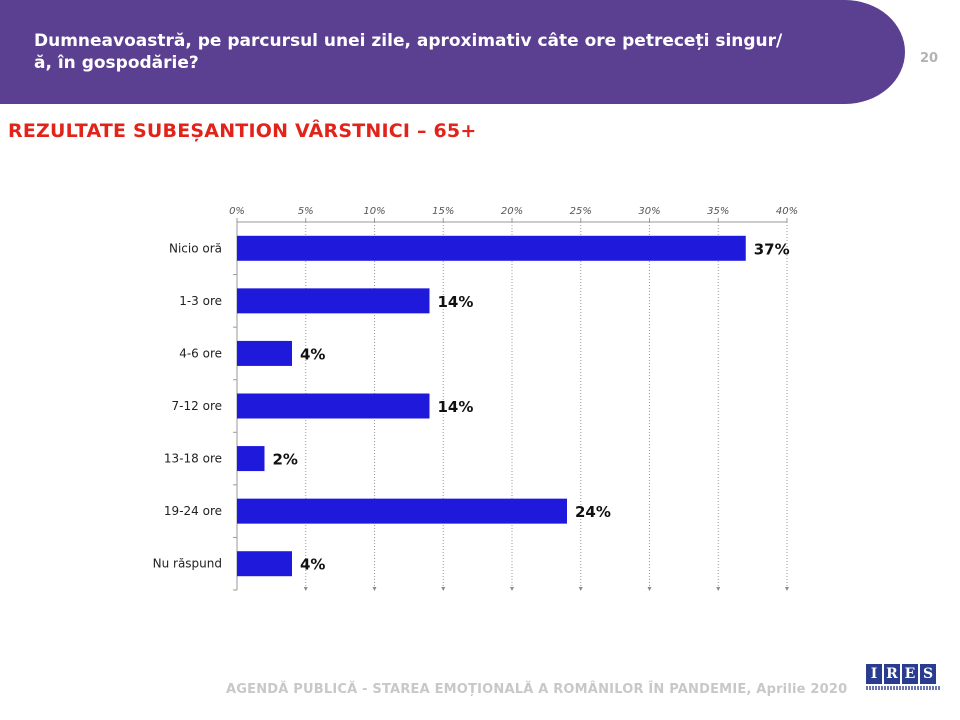 The width and height of the screenshot is (960, 720). What do you see at coordinates (187, 564) in the screenshot?
I see `category-label: Nu răspund` at bounding box center [187, 564].